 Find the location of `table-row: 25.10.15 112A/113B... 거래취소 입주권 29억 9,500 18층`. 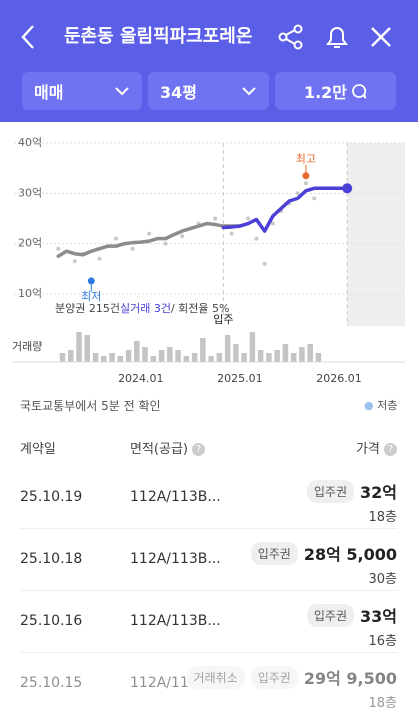

table-row: 25.10.15 112A/113B... 거래취소 입주권 29억 9,500 18층 is located at coordinates (209, 688).